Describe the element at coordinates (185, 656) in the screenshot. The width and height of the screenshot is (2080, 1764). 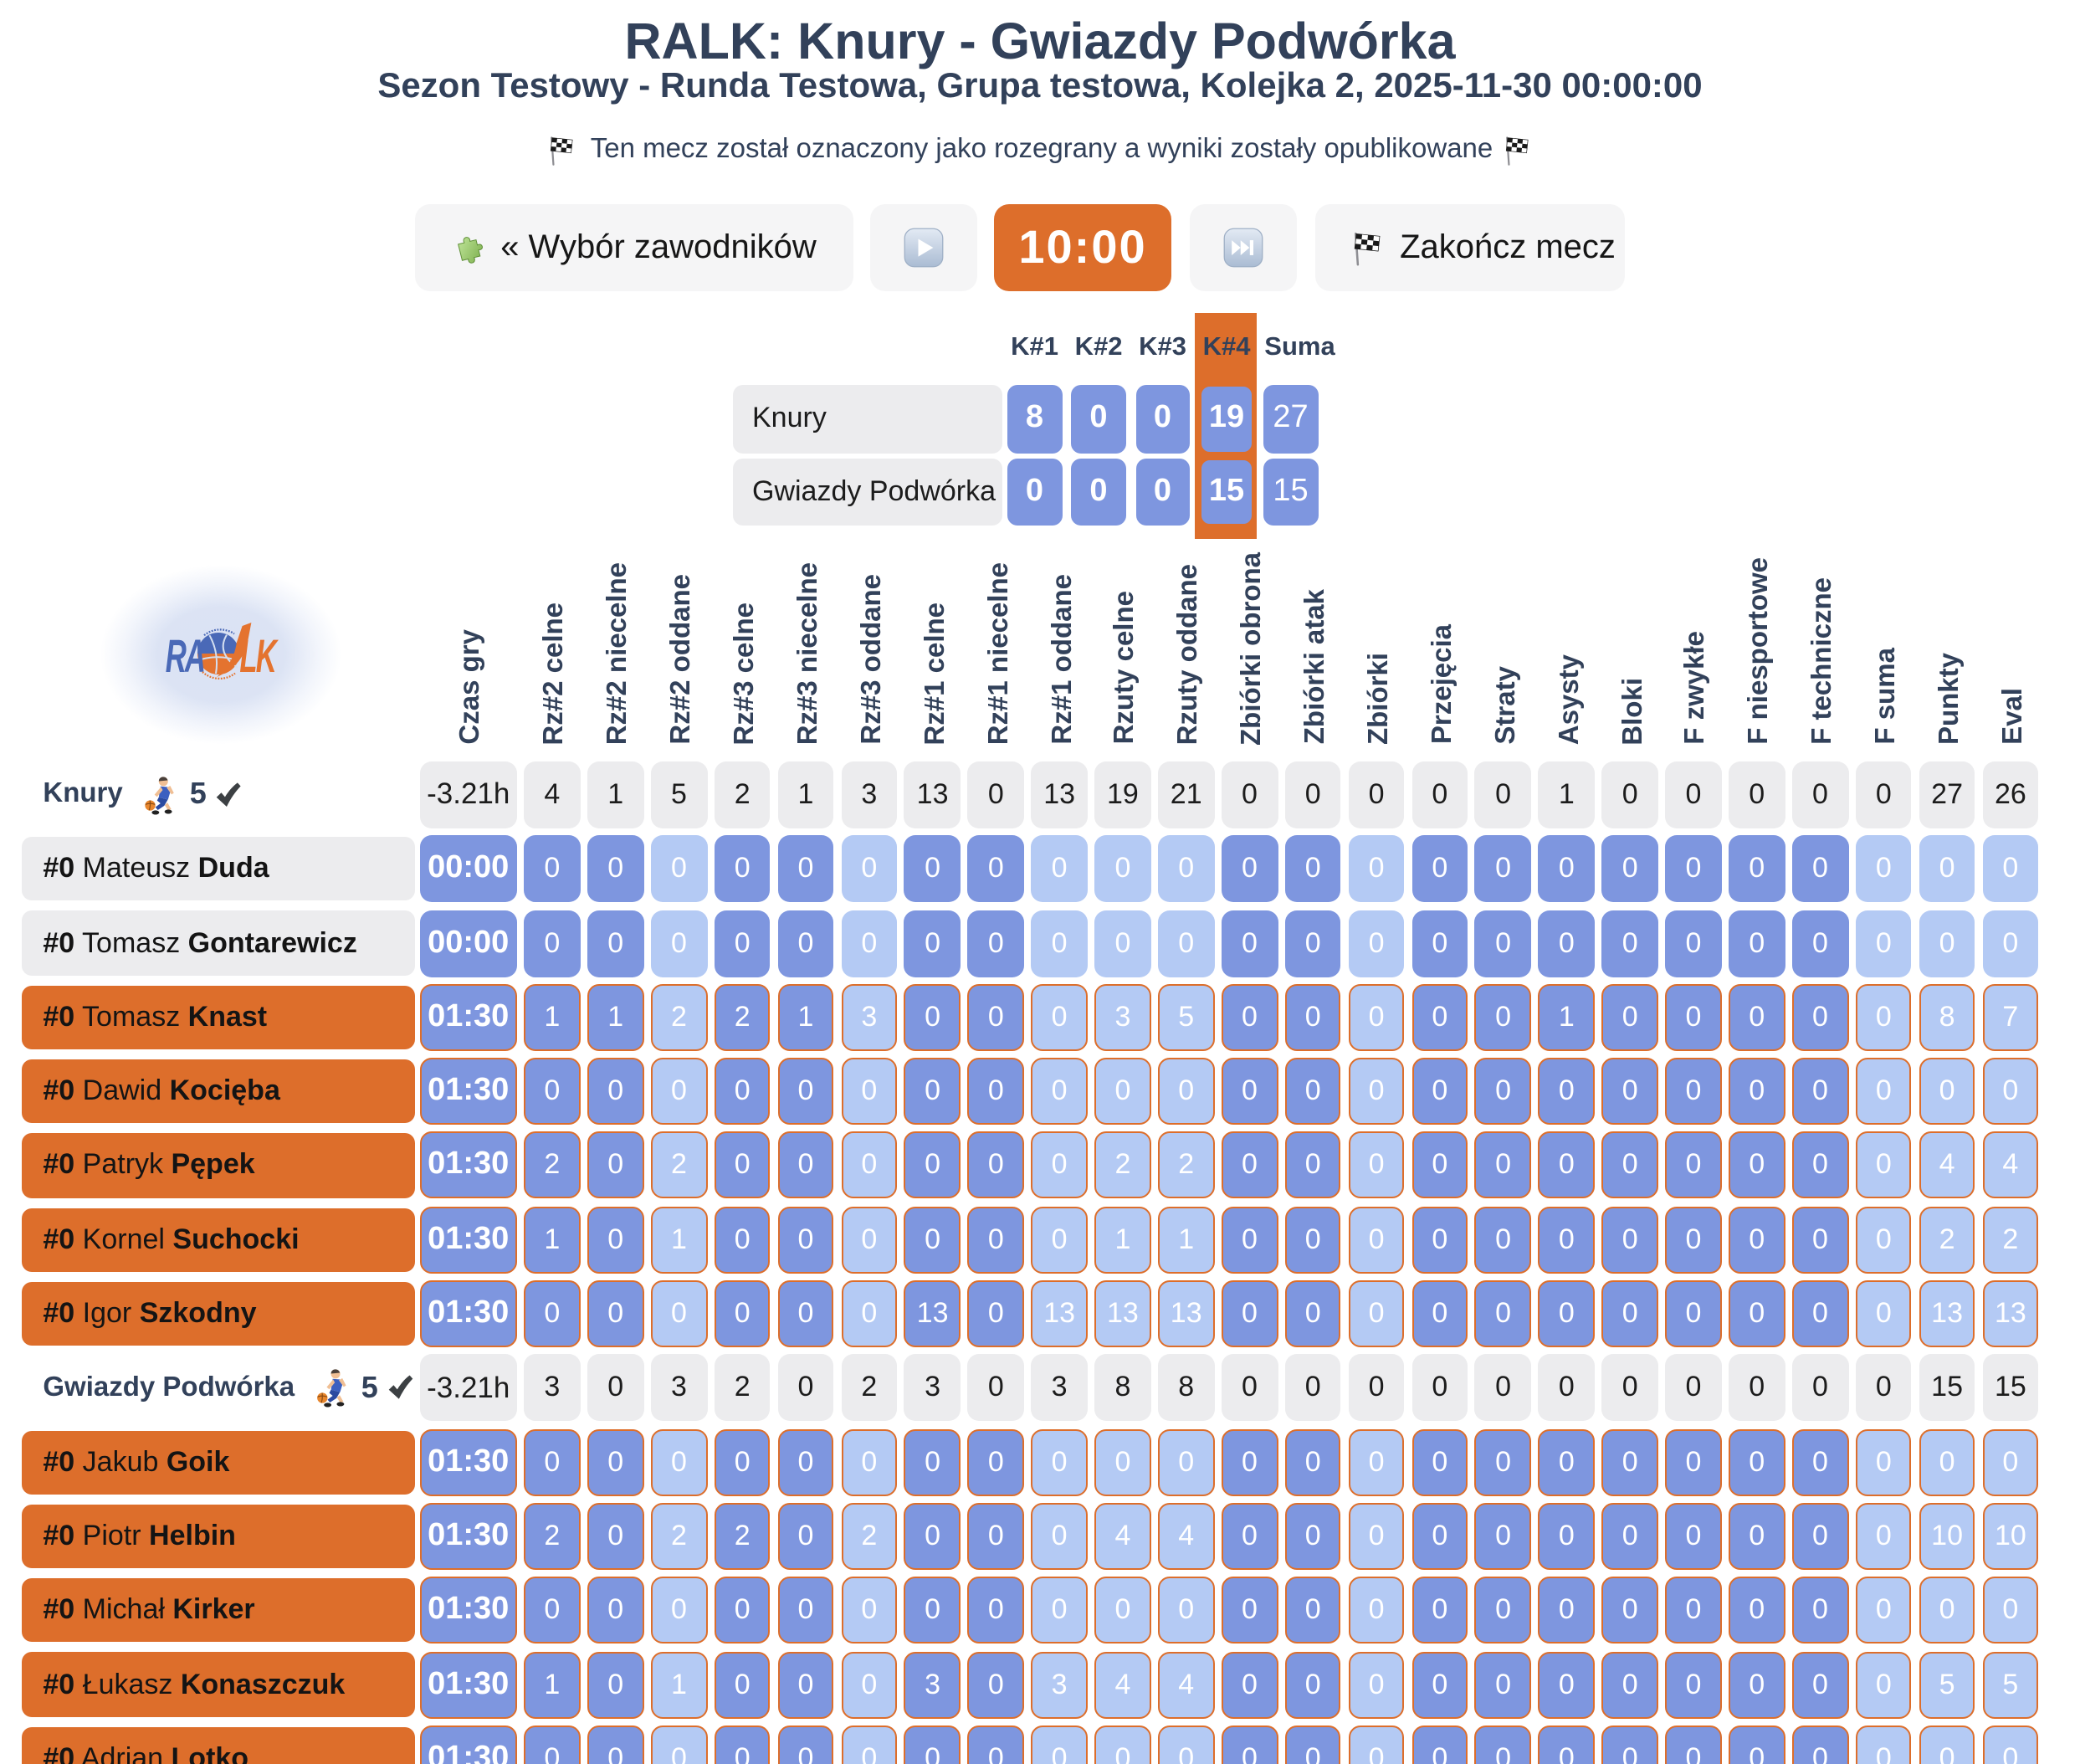
I see `svg-text: RA` at that location.